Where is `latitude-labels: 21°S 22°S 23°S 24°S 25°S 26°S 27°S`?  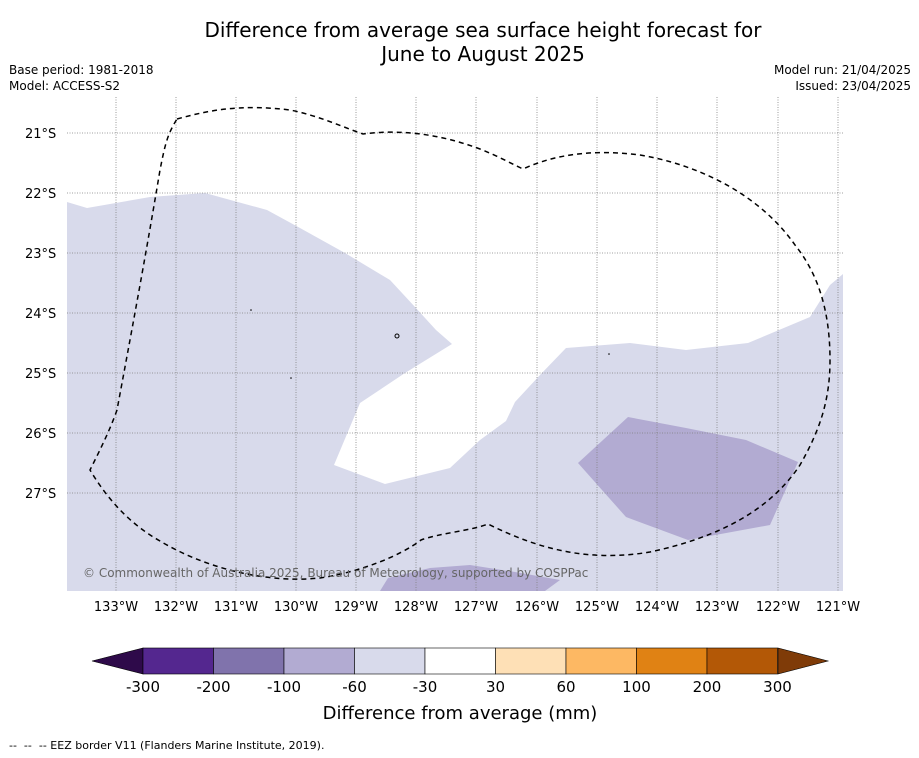 latitude-labels: 21°S 22°S 23°S 24°S 25°S 26°S 27°S is located at coordinates (40, 314).